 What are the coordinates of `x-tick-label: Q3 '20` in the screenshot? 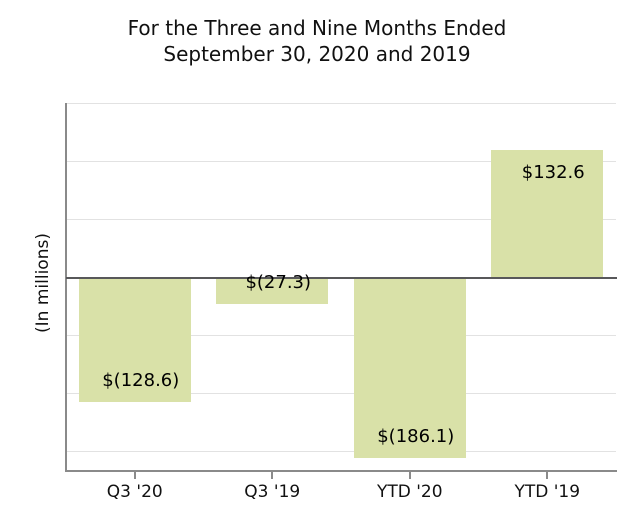 It's located at (134, 492).